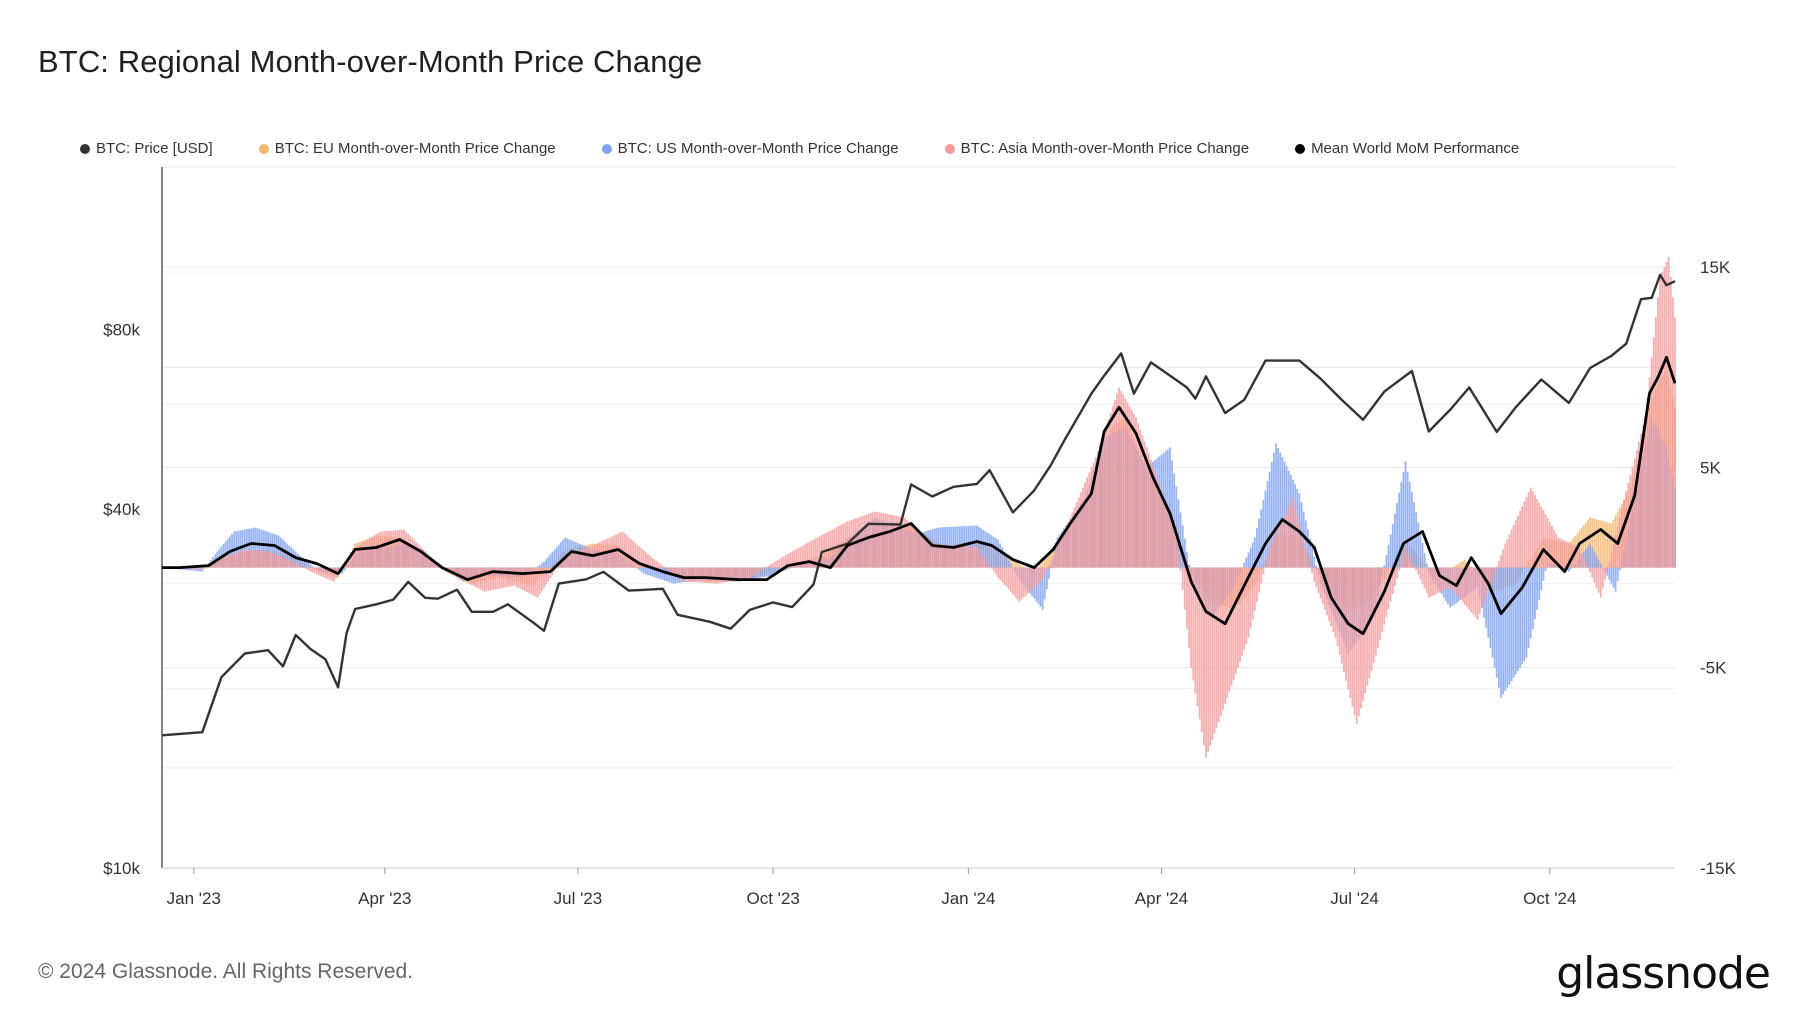 This screenshot has width=1800, height=1013. I want to click on legend-item: BTC: Asia Month-over-Month Price Change, so click(1096, 148).